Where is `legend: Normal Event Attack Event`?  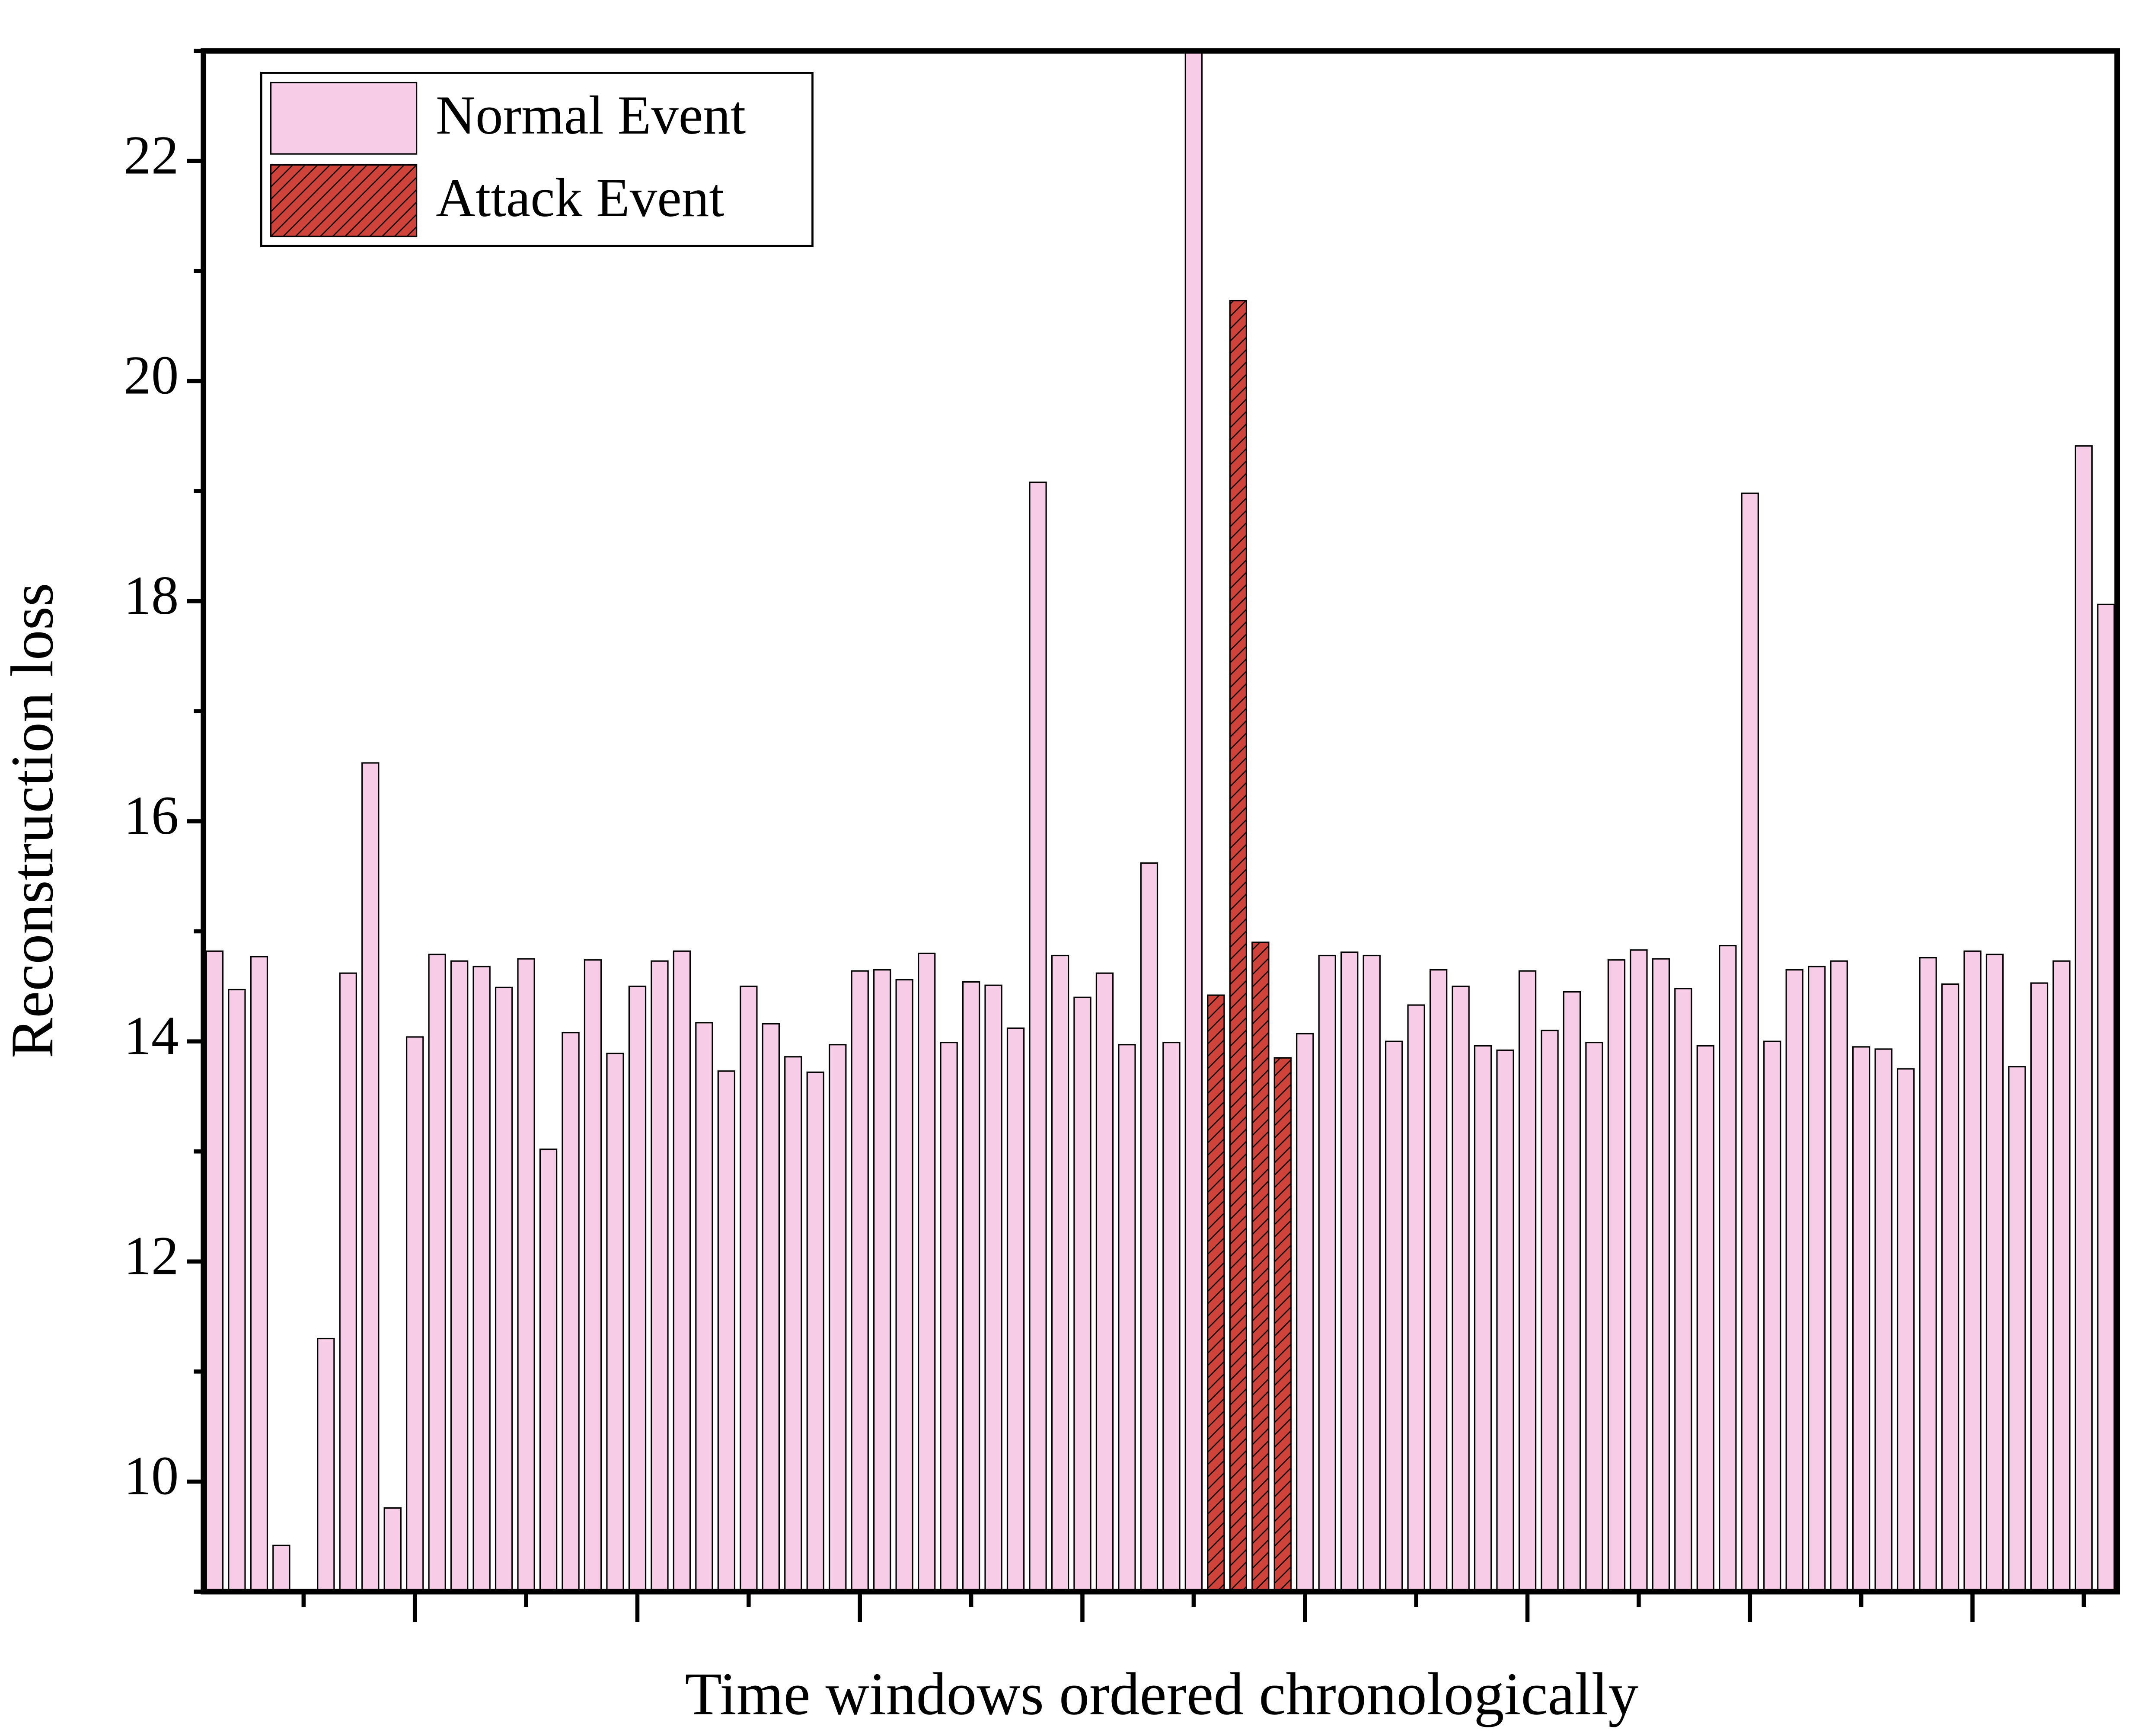 legend: Normal Event Attack Event is located at coordinates (537, 159).